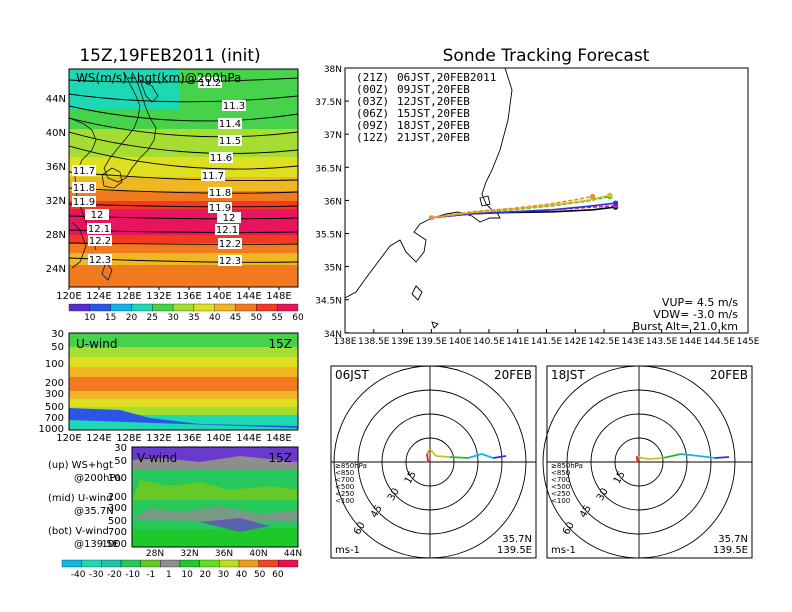 Image resolution: width=792 pixels, height=612 pixels. What do you see at coordinates (51, 429) in the screenshot?
I see `u-pressure-label: 1000` at bounding box center [51, 429].